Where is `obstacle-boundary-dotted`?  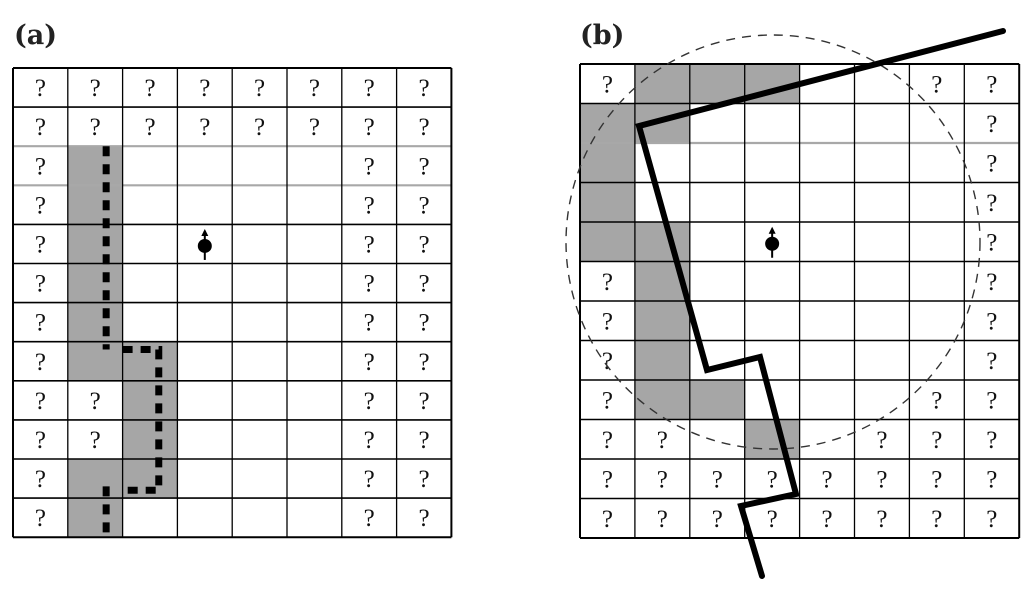
obstacle-boundary-dotted is located at coordinates (142, 420).